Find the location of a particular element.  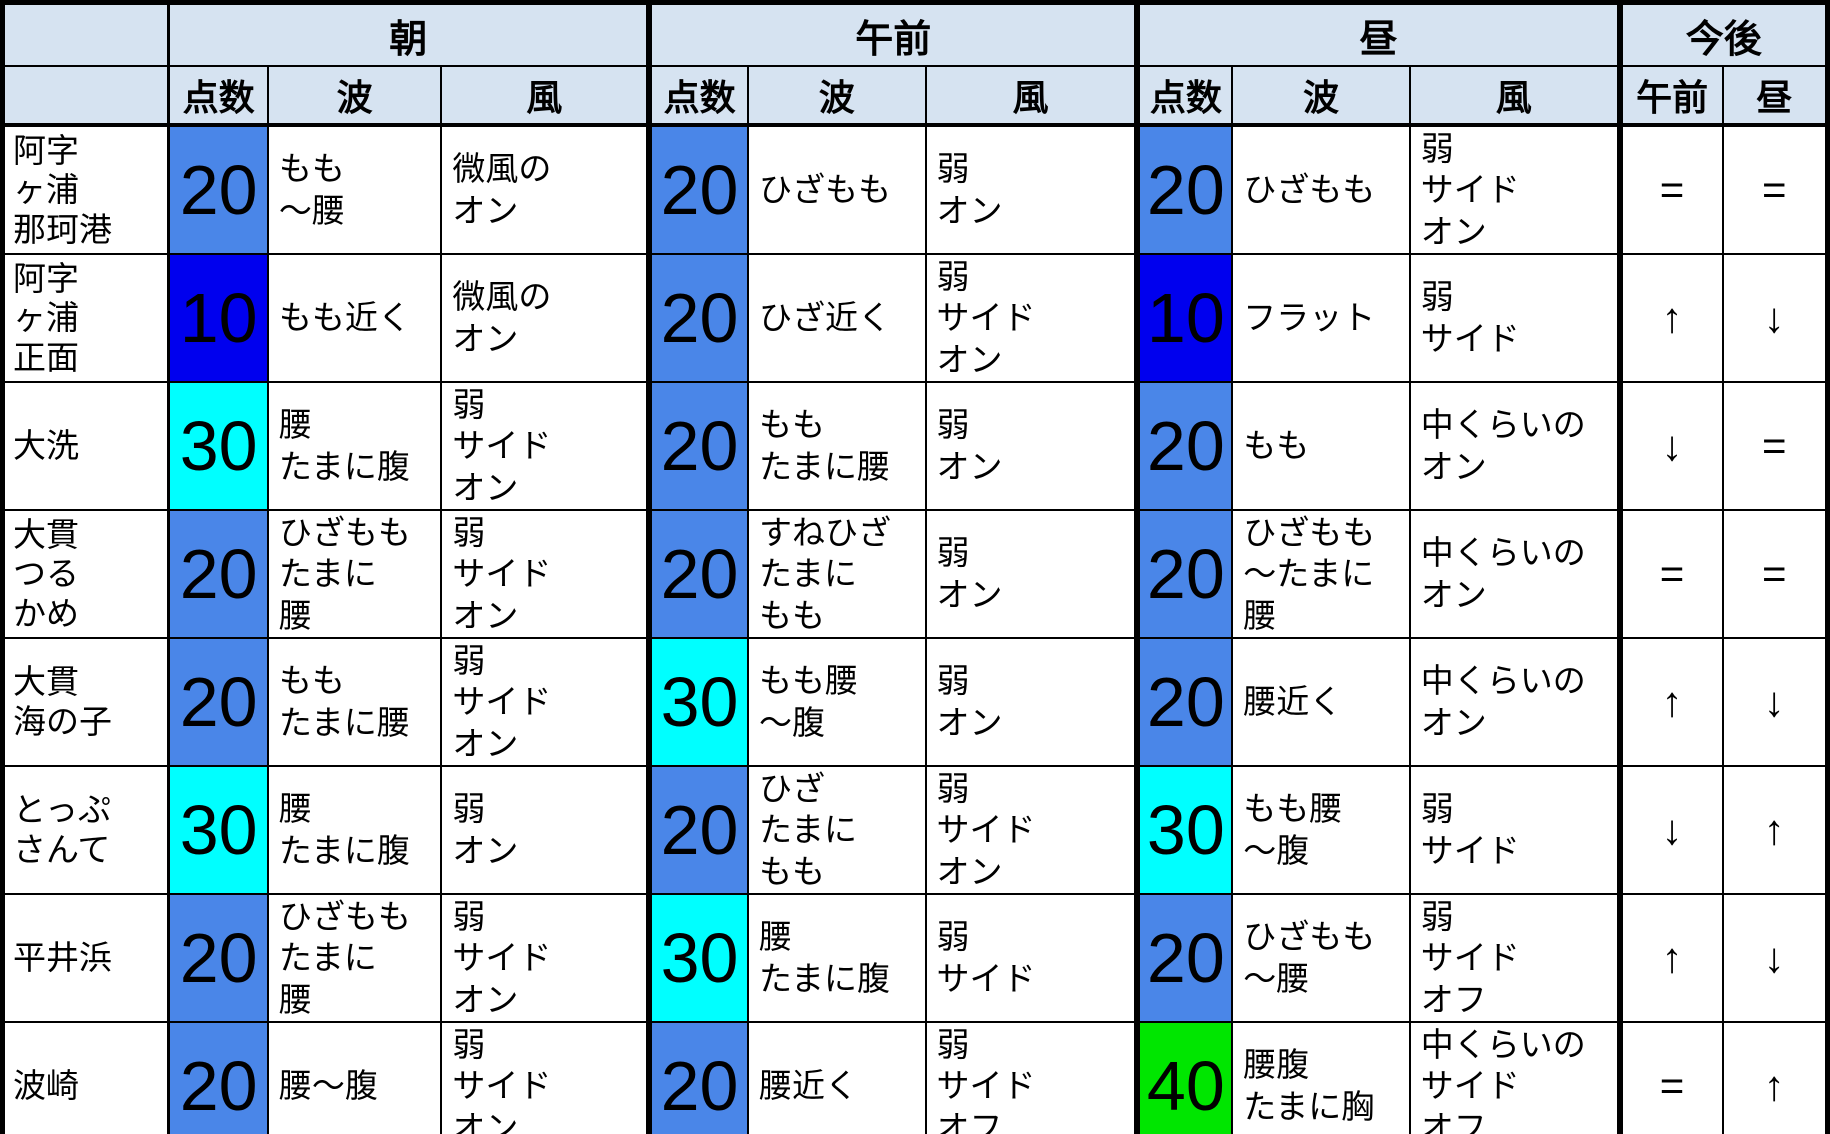

col-header-morning-wind: 風 is located at coordinates (545, 96).